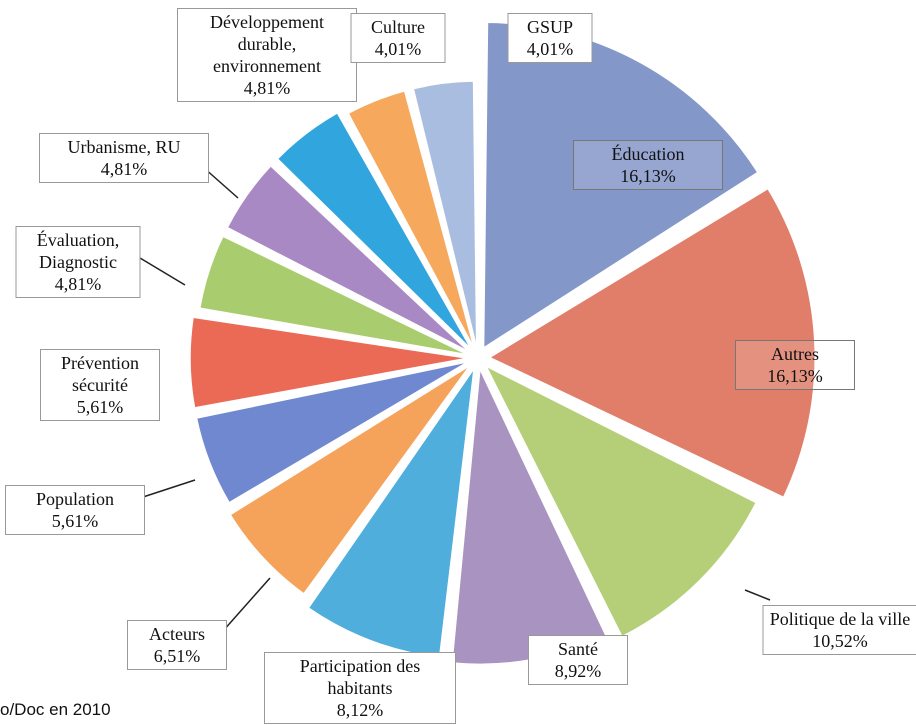 The width and height of the screenshot is (916, 725). What do you see at coordinates (578, 671) in the screenshot?
I see `slice-value: 8,92%` at bounding box center [578, 671].